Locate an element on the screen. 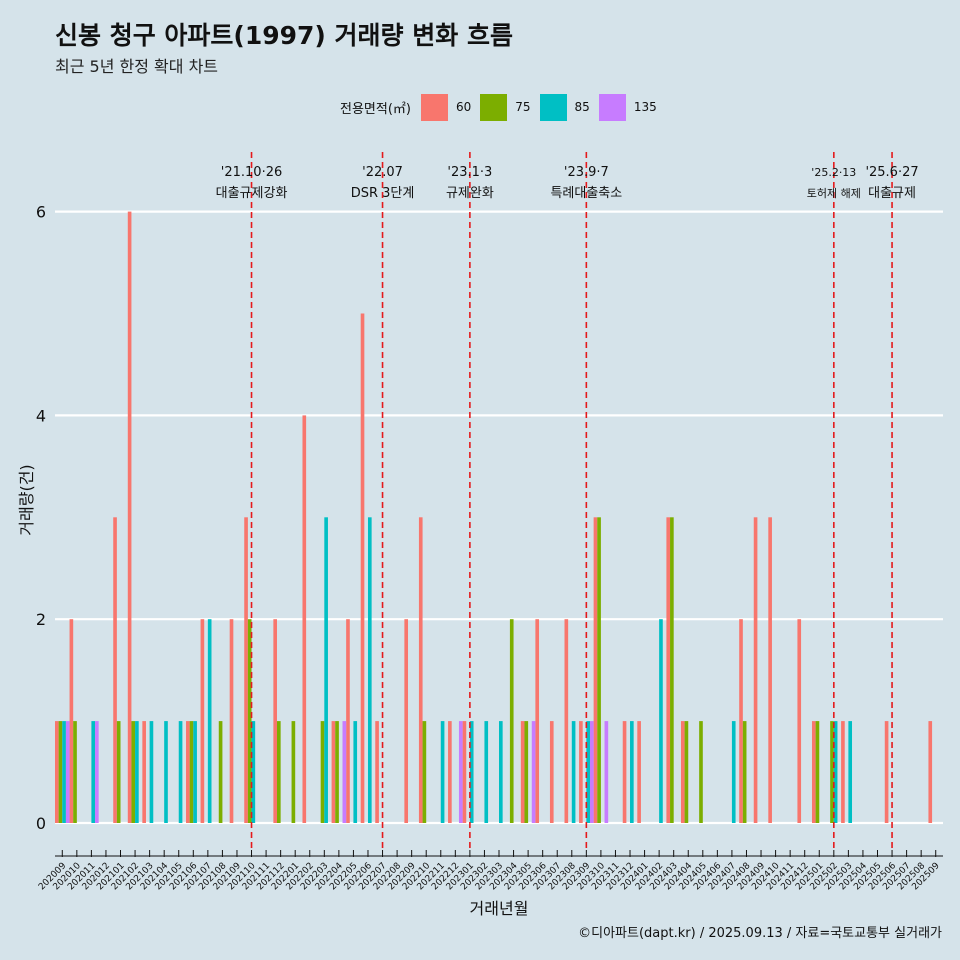 The image size is (960, 960). legend-label-75: 75 is located at coordinates (523, 107).